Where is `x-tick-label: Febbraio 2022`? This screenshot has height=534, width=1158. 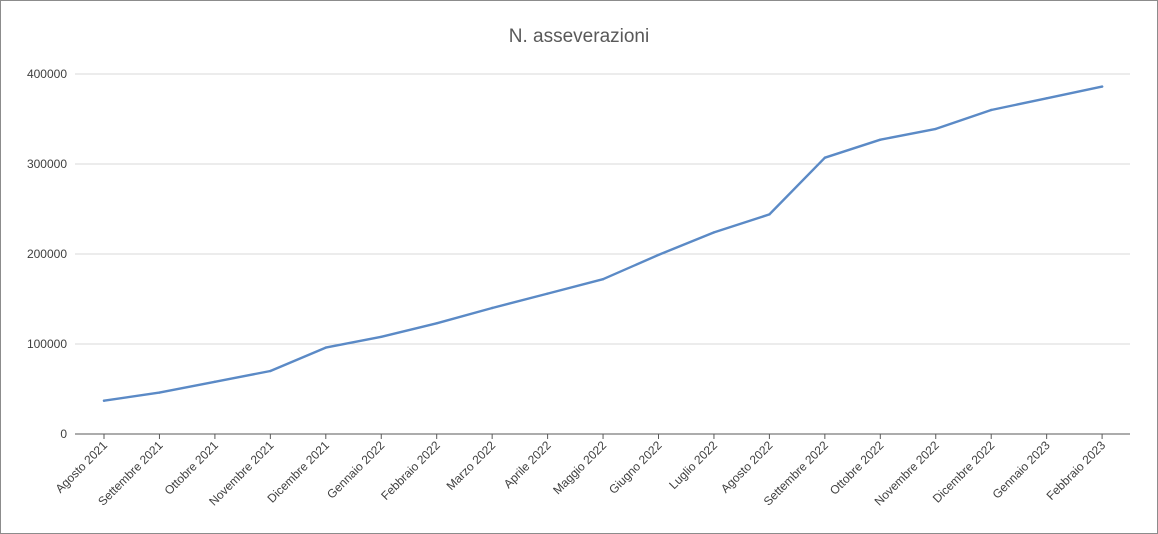 x-tick-label: Febbraio 2022 is located at coordinates (410, 470).